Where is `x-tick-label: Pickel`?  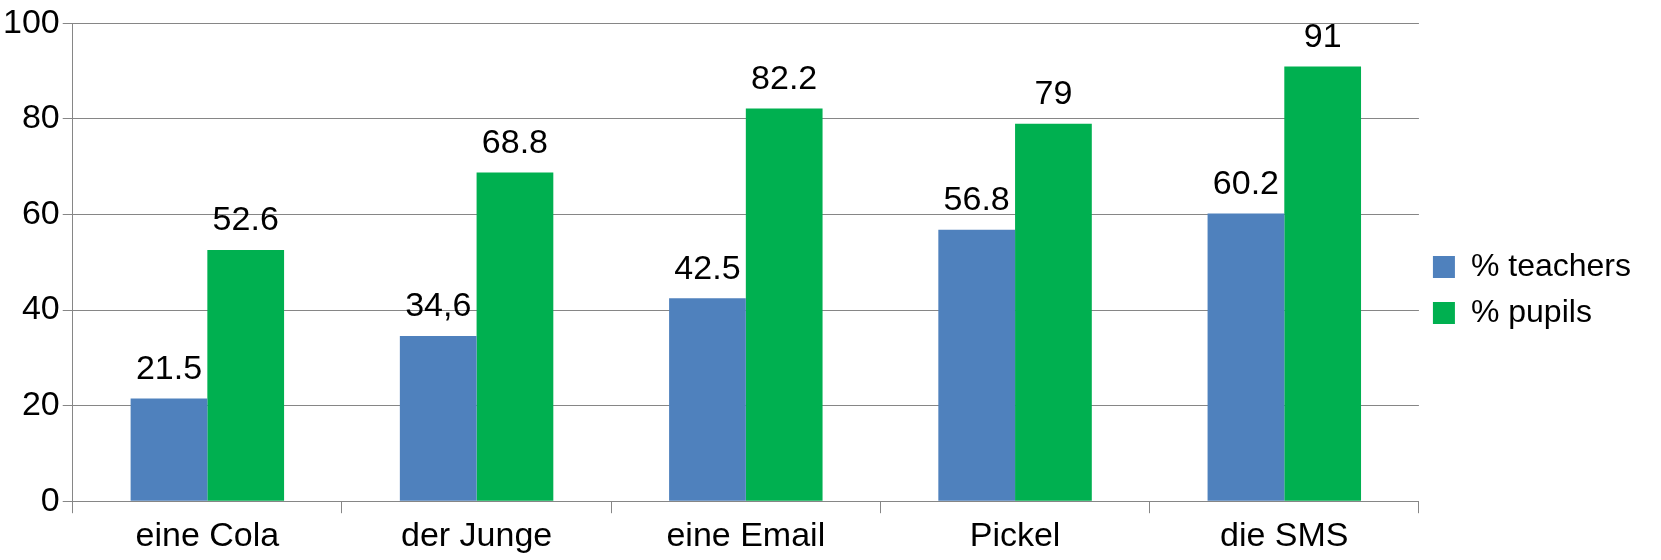 x-tick-label: Pickel is located at coordinates (1015, 533).